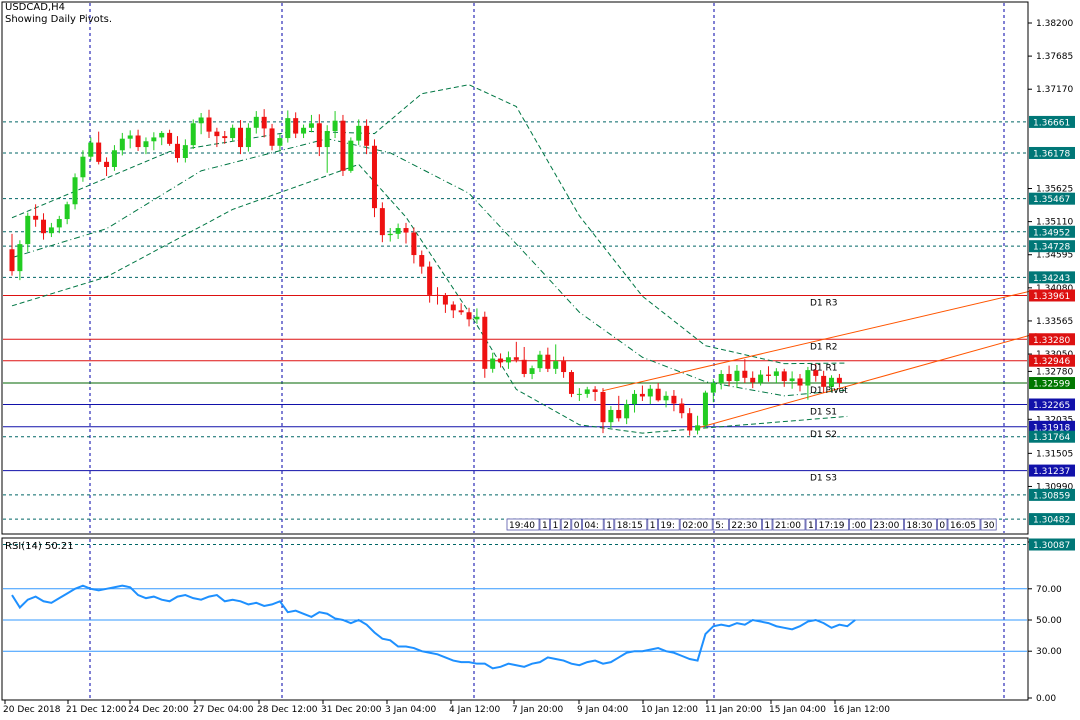  Describe the element at coordinates (223, 710) in the screenshot. I see `time-axis-label: 27 Dec 04:00` at that location.